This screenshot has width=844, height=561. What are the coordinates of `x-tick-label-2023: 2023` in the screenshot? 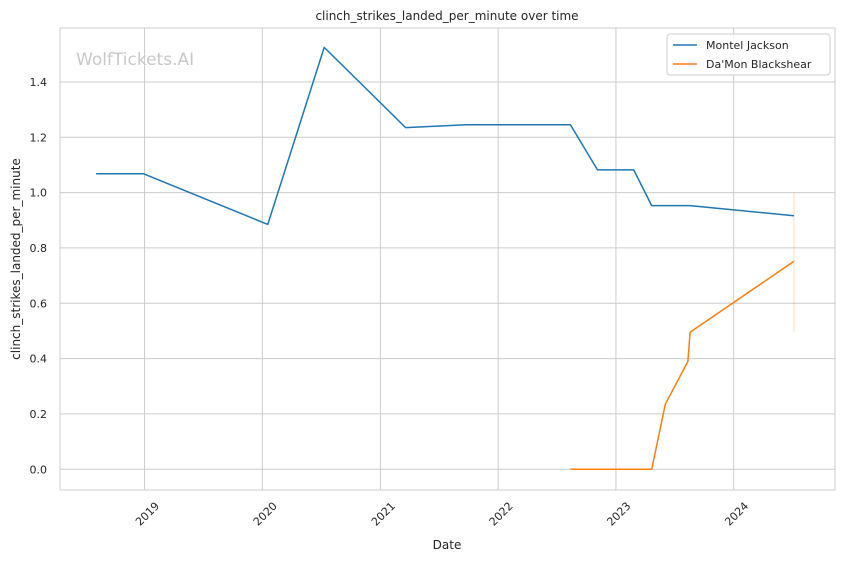 It's located at (618, 514).